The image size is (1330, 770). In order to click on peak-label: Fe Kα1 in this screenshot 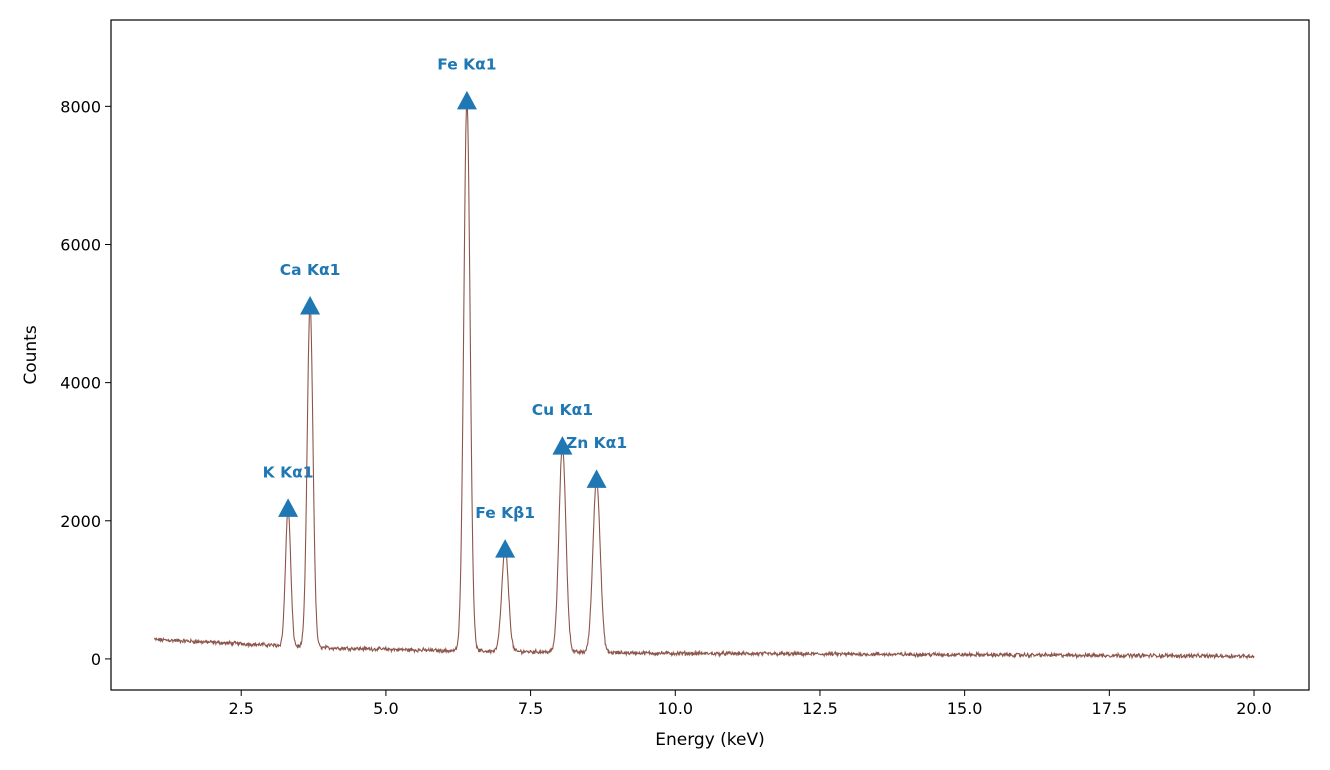, I will do `click(466, 65)`.